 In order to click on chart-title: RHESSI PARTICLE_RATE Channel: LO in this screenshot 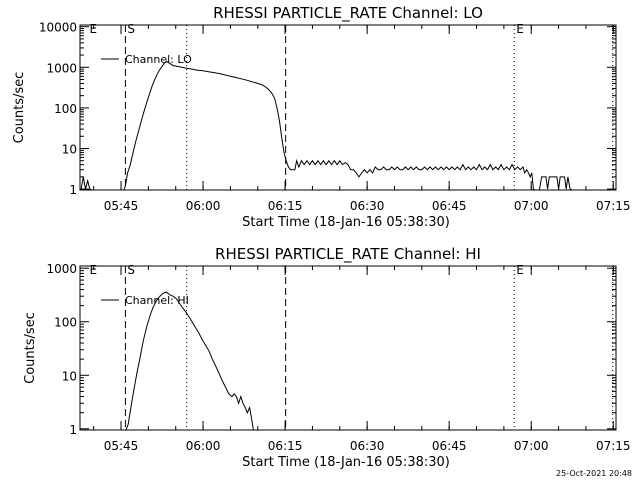, I will do `click(348, 13)`.